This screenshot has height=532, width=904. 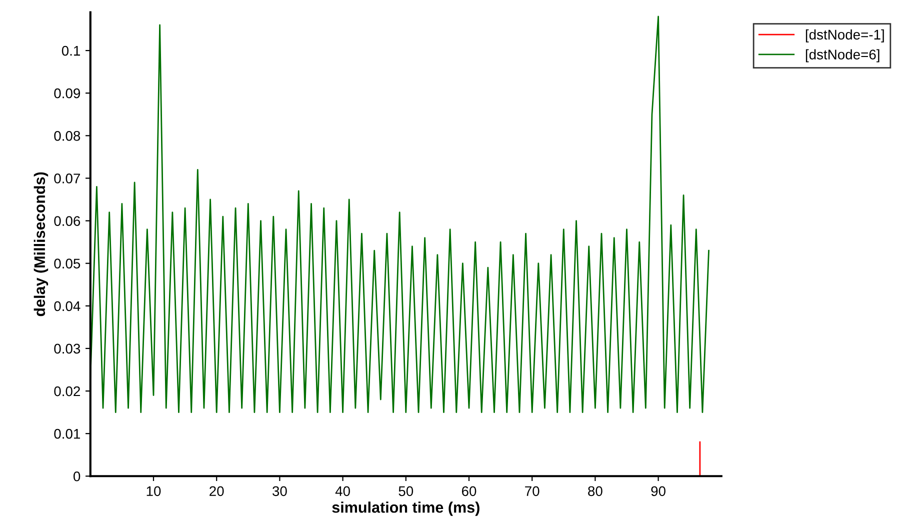 I want to click on x-tick-label: 90, so click(x=658, y=491).